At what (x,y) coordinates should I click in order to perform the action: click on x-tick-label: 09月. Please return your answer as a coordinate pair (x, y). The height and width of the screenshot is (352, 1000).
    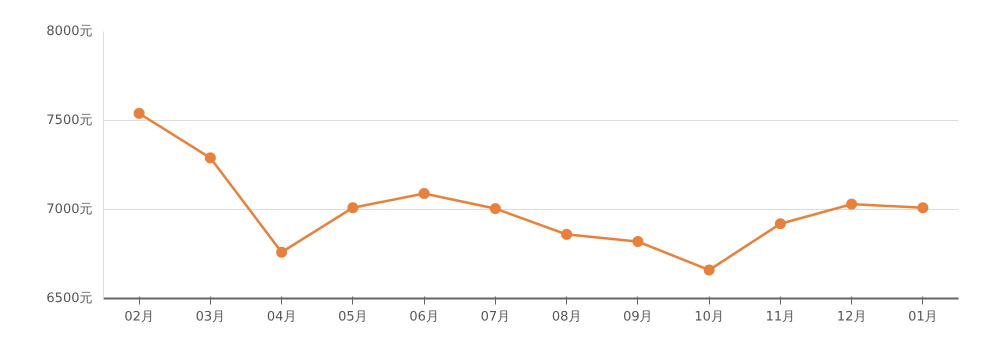
    Looking at the image, I should click on (638, 317).